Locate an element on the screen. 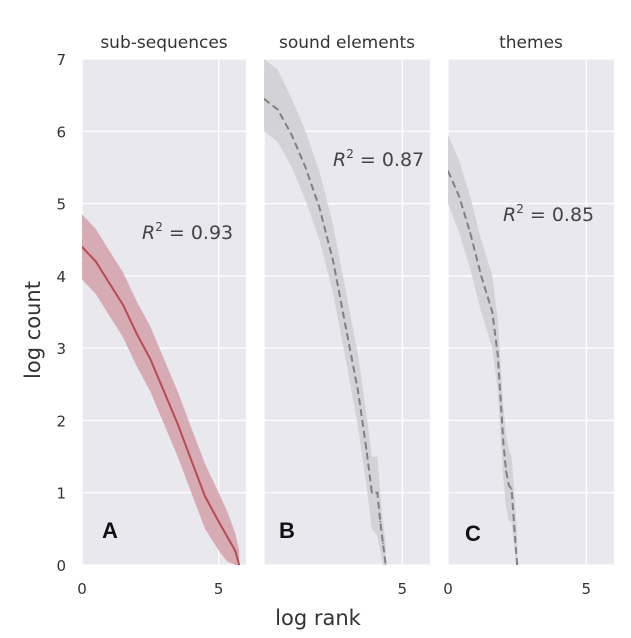  r-squared-annotation: R2 = 0.87 is located at coordinates (378, 159).